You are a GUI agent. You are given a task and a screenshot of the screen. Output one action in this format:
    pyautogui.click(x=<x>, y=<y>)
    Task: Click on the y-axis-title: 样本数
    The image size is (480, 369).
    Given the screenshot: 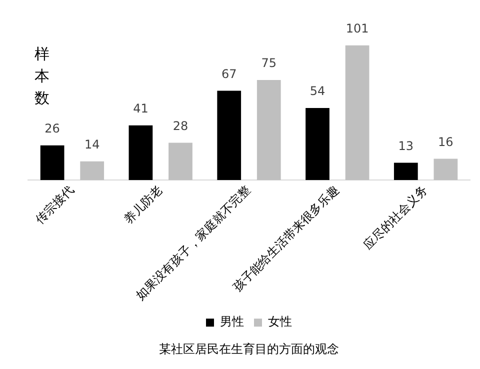 What is the action you would take?
    pyautogui.click(x=42, y=75)
    